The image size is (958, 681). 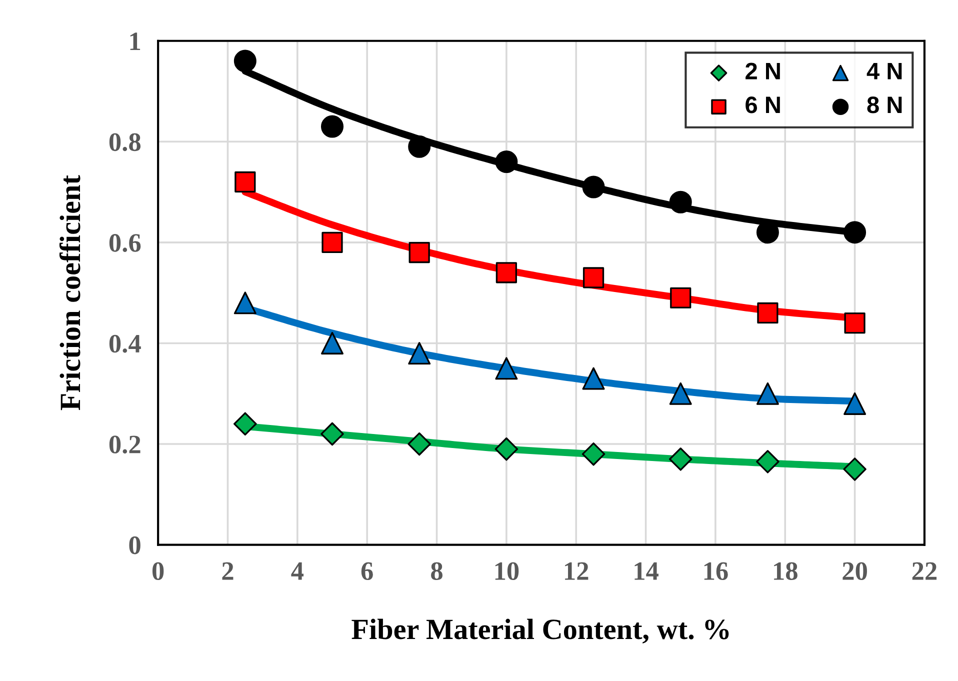 I want to click on x-tick-label: 6, so click(x=367, y=571).